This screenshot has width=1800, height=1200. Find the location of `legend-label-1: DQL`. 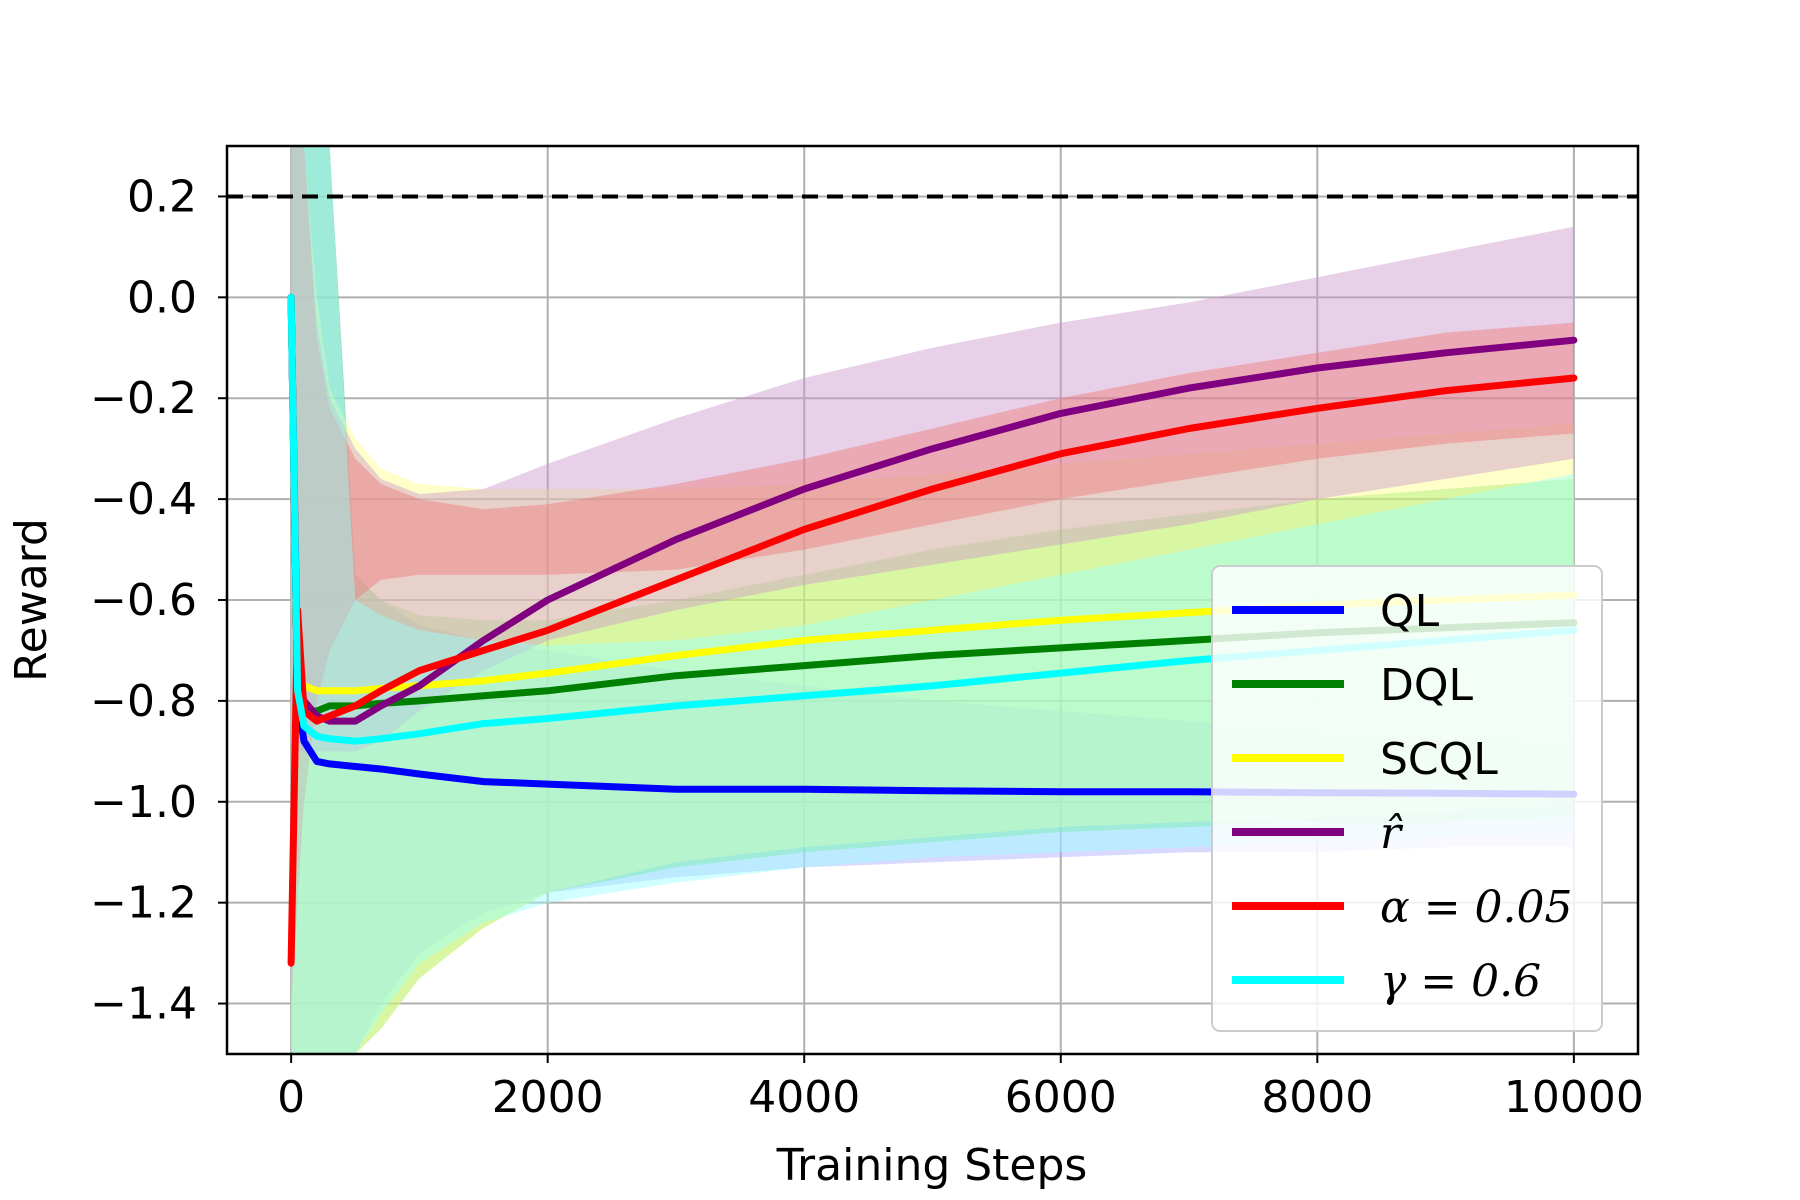

legend-label-1: DQL is located at coordinates (1427, 685).